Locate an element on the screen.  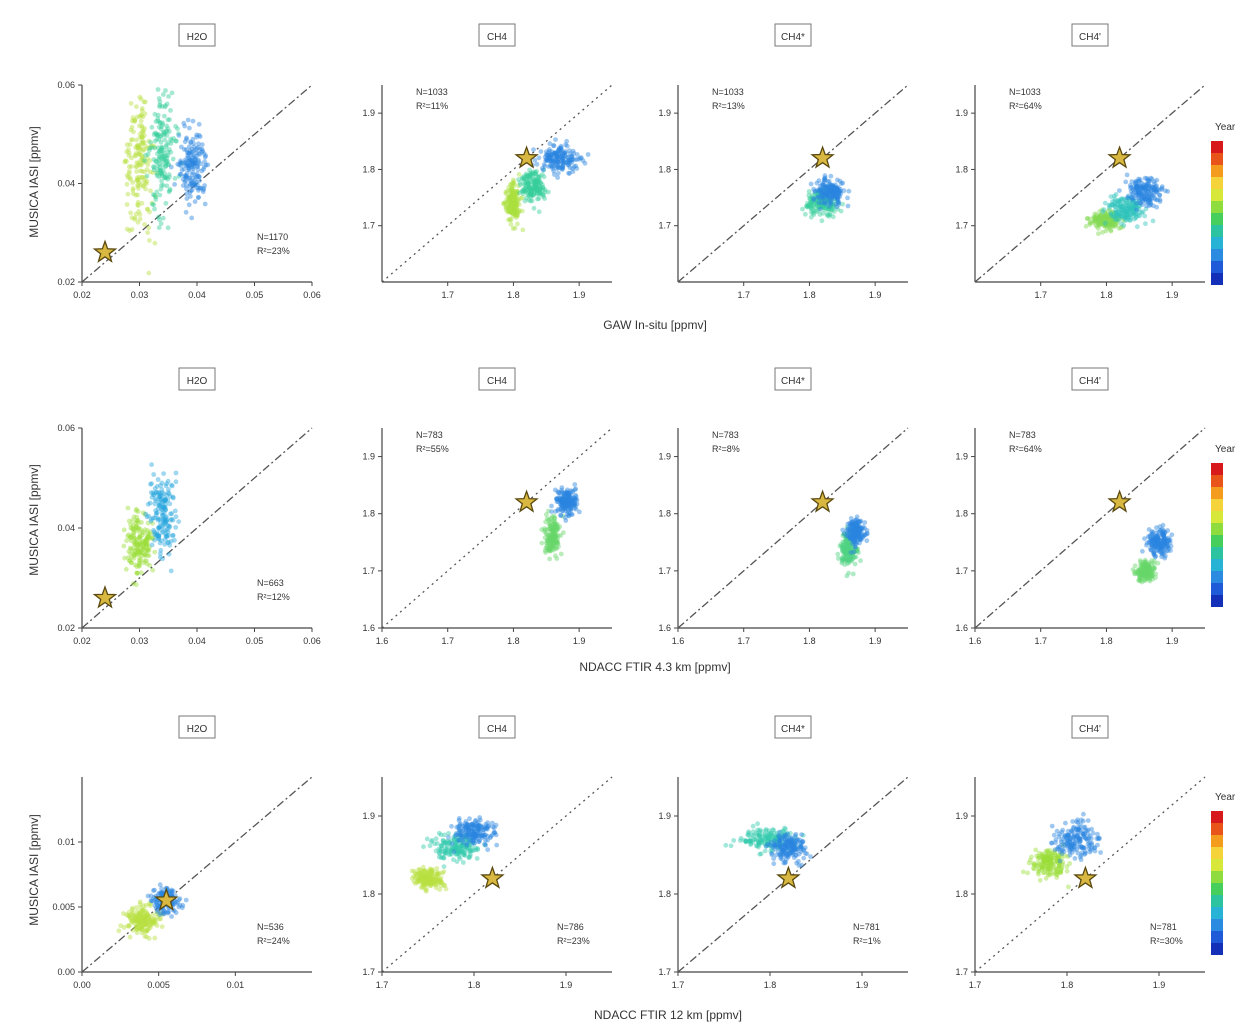
x-tick-label: 1.8 is located at coordinates (474, 985).